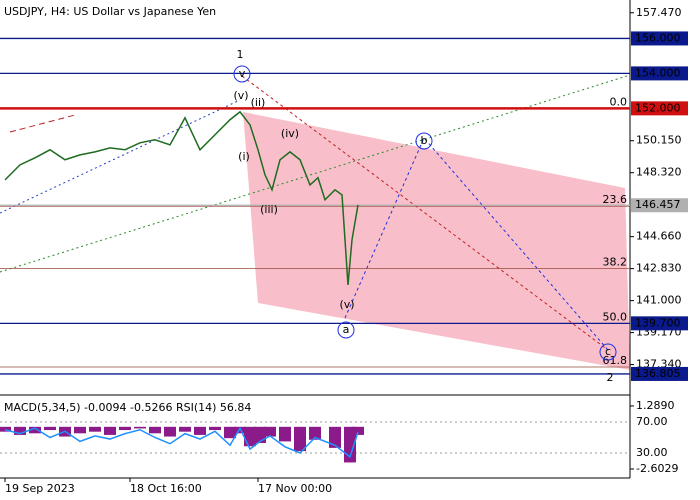 This screenshot has width=700, height=500. What do you see at coordinates (659, 12) in the screenshot?
I see `y-tick-label: 157.470` at bounding box center [659, 12].